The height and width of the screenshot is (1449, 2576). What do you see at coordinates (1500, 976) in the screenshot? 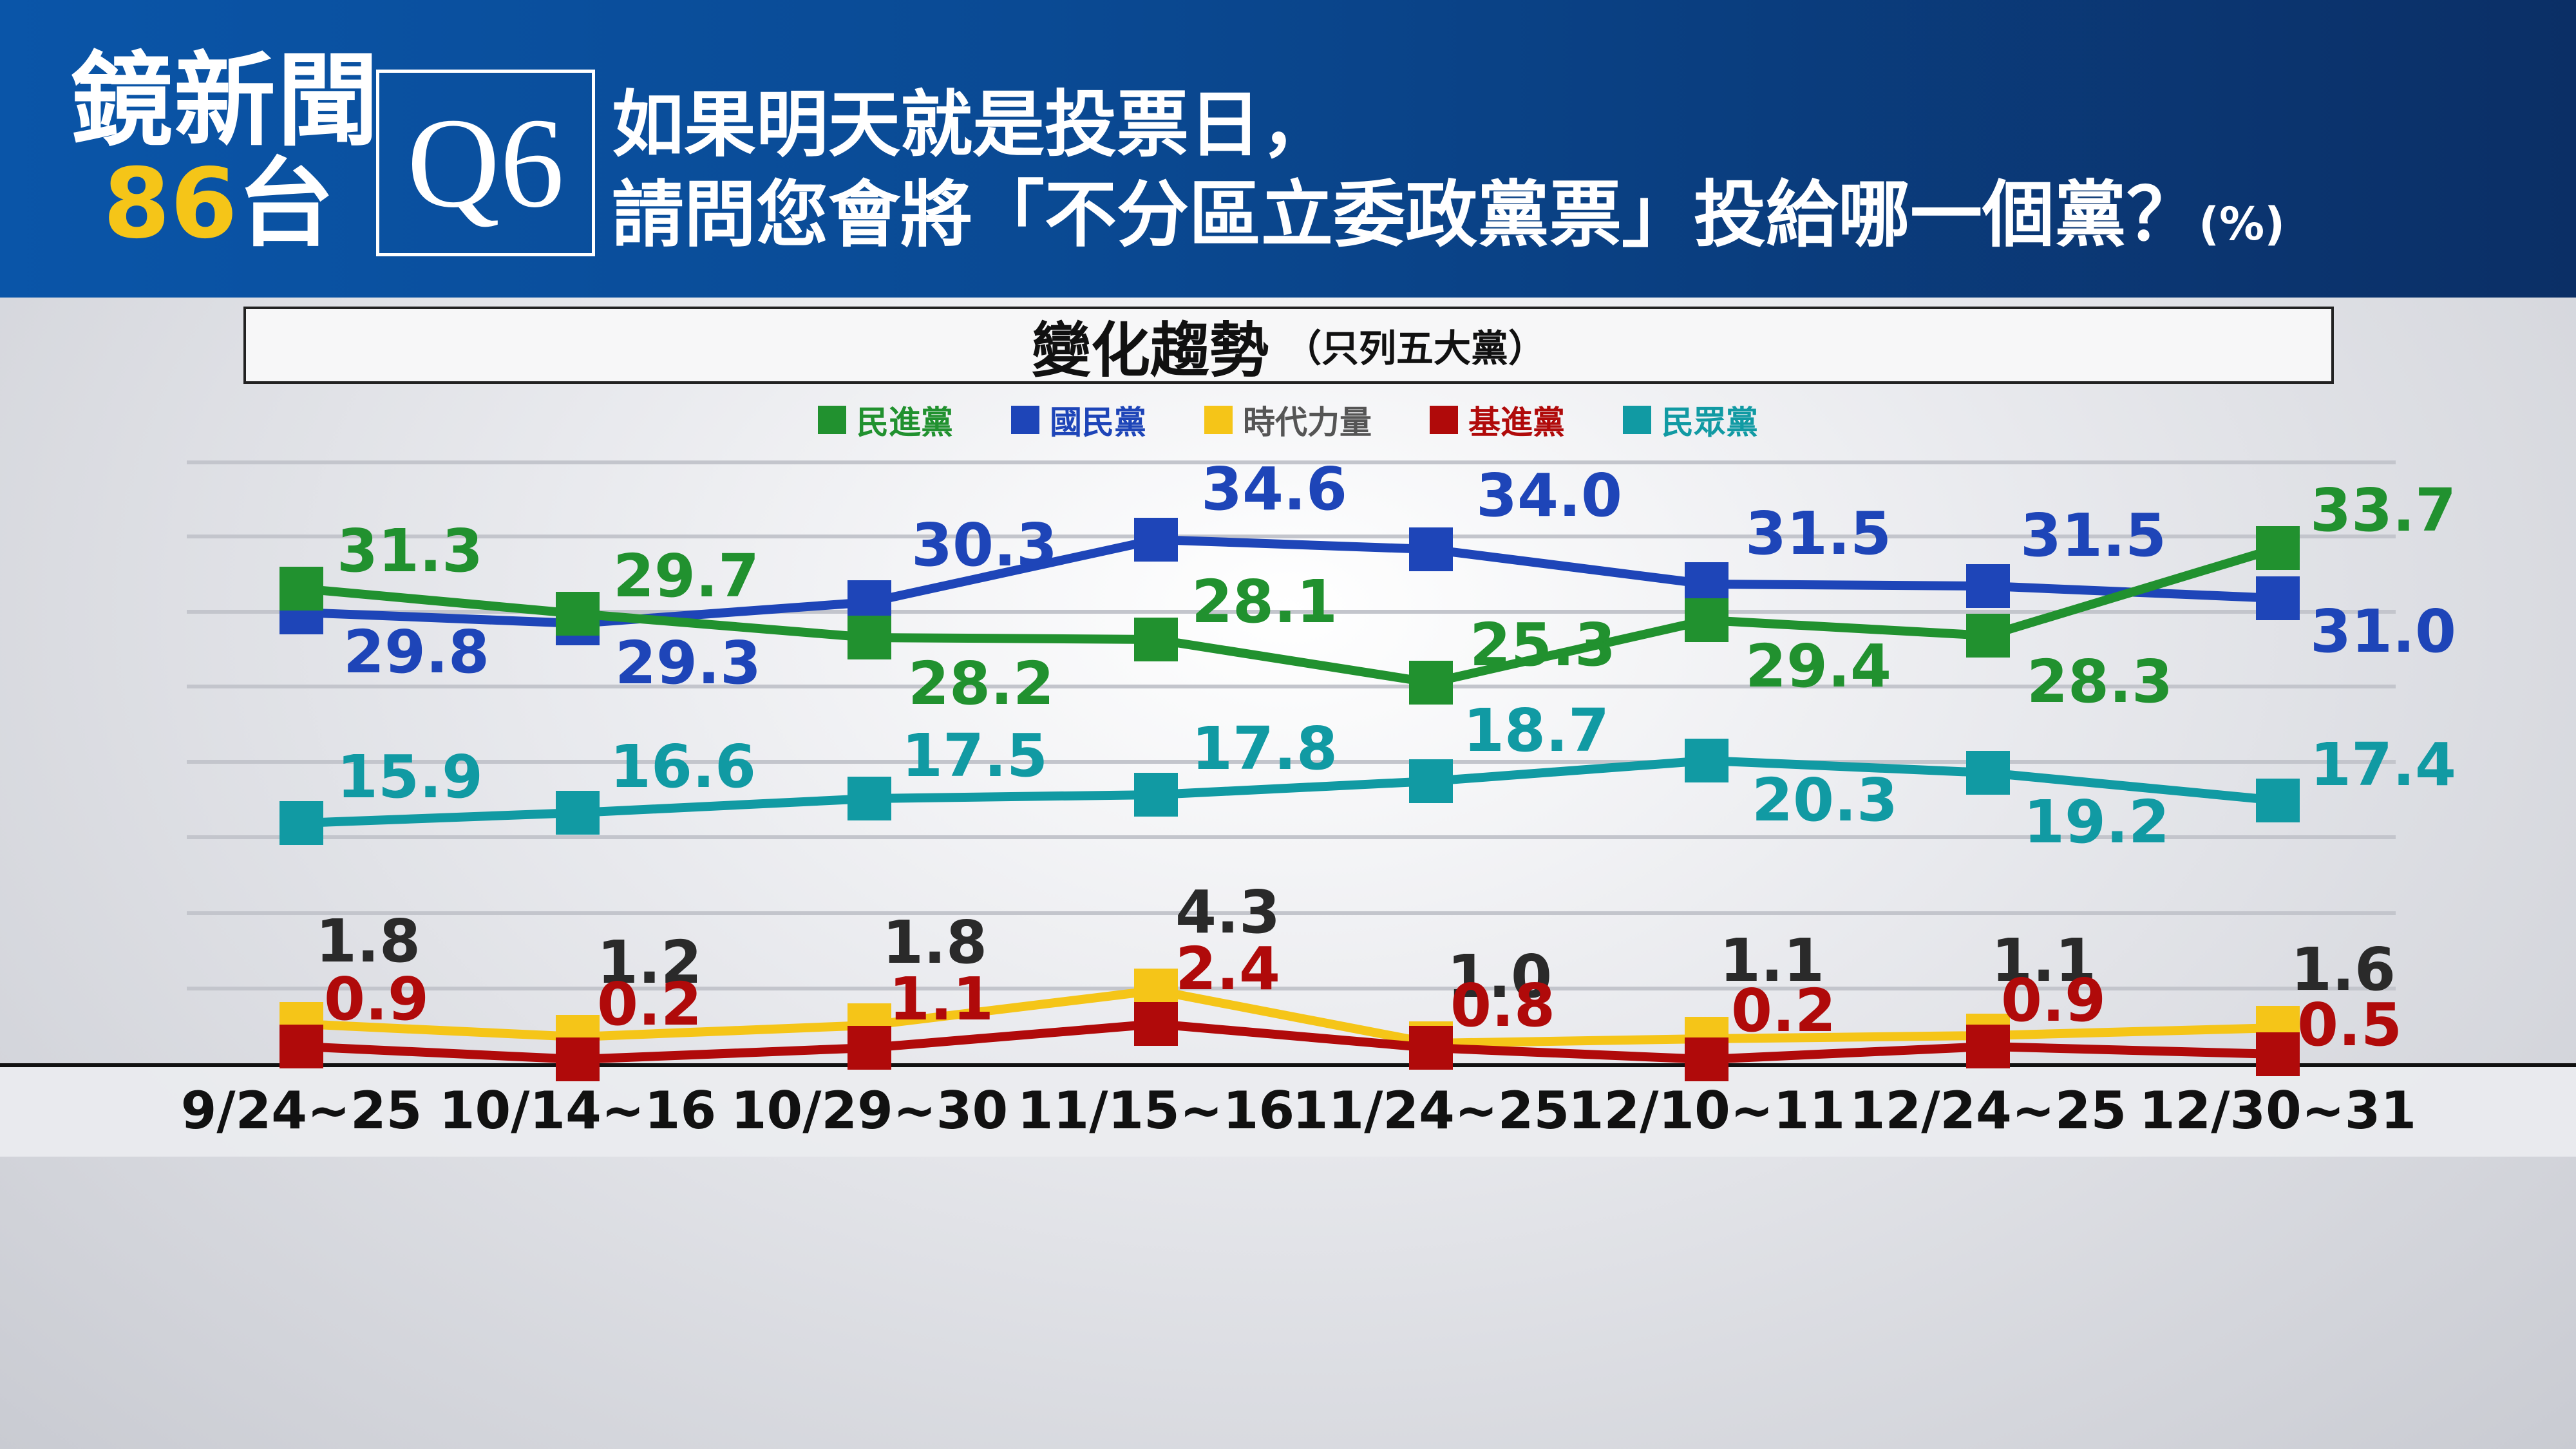
I see `data-label-npp-4: 1.0` at bounding box center [1500, 976].